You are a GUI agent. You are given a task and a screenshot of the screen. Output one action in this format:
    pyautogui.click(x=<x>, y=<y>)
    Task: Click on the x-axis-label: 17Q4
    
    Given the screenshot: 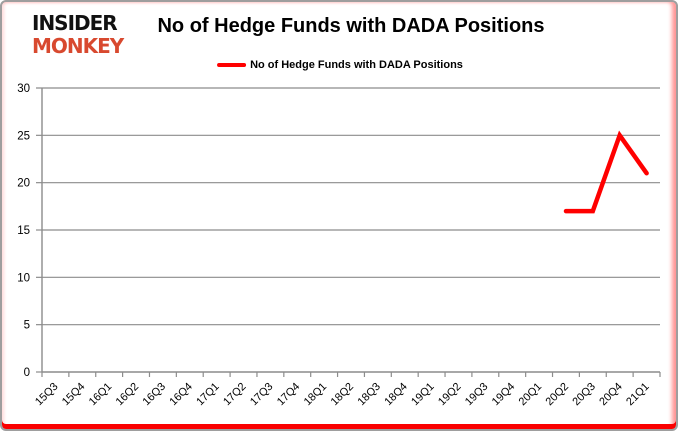 What is the action you would take?
    pyautogui.click(x=289, y=395)
    